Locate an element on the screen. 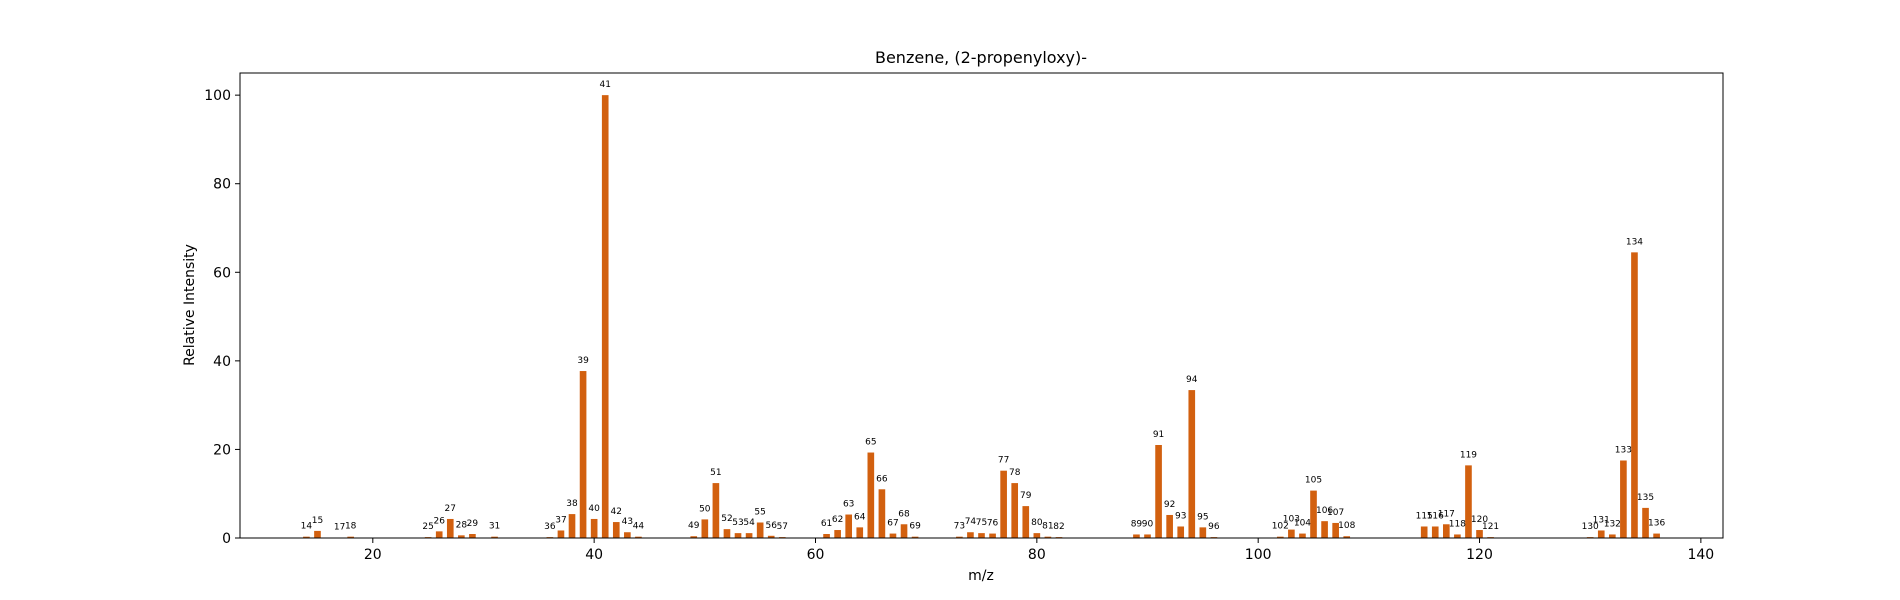  peak-label: 39 is located at coordinates (583, 361).